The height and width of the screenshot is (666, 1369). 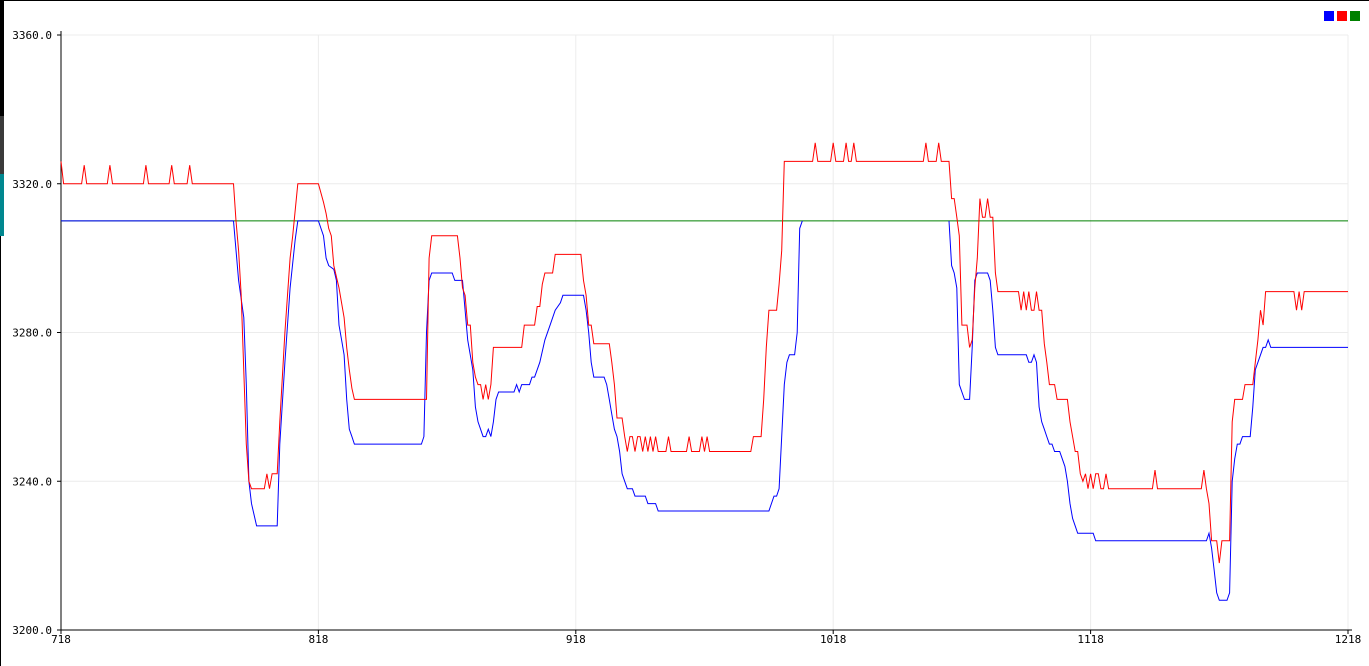 What do you see at coordinates (1090, 639) in the screenshot?
I see `x-tick-label: 1118` at bounding box center [1090, 639].